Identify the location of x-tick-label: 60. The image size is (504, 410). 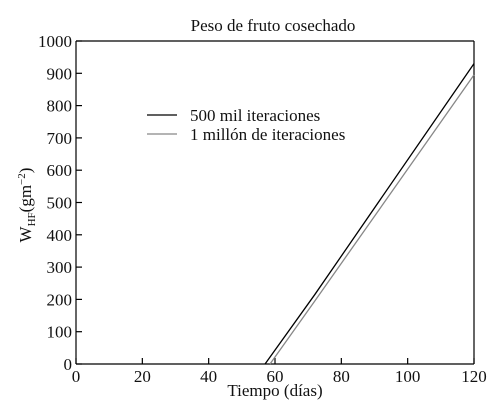
(275, 376).